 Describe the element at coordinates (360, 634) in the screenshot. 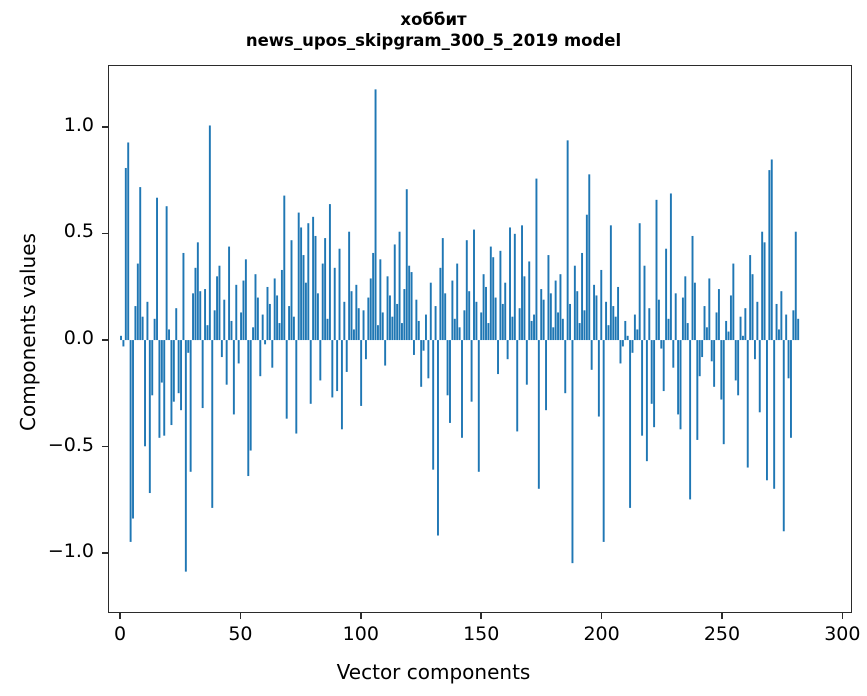

I see `x-tick-label: 100` at that location.